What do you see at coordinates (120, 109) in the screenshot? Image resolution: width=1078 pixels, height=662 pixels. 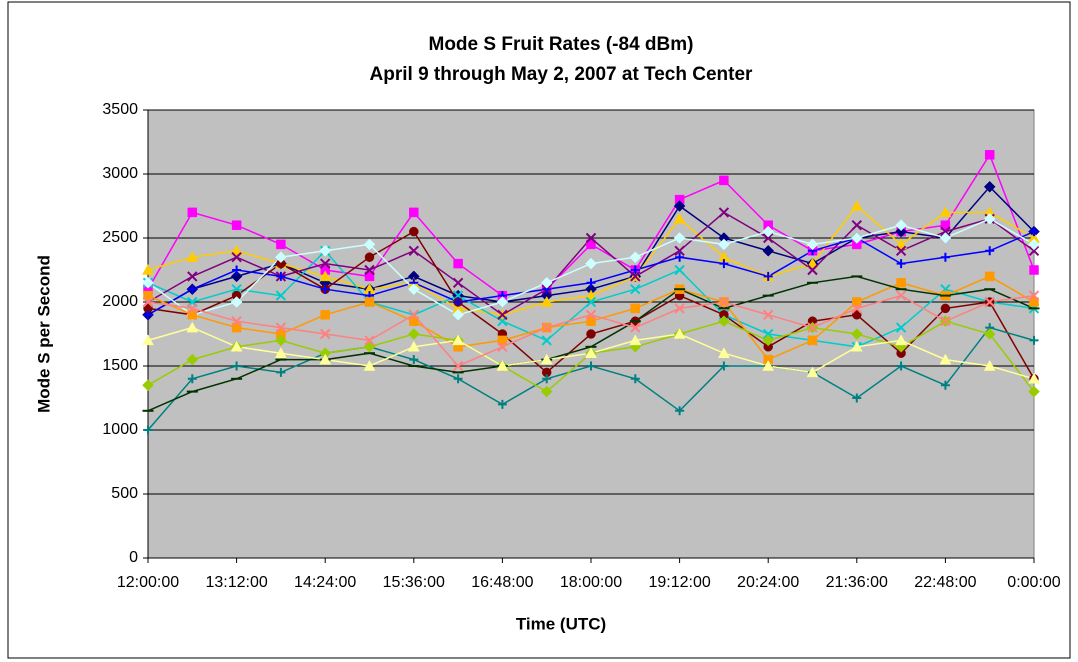 I see `y-tick-label: 3500` at bounding box center [120, 109].